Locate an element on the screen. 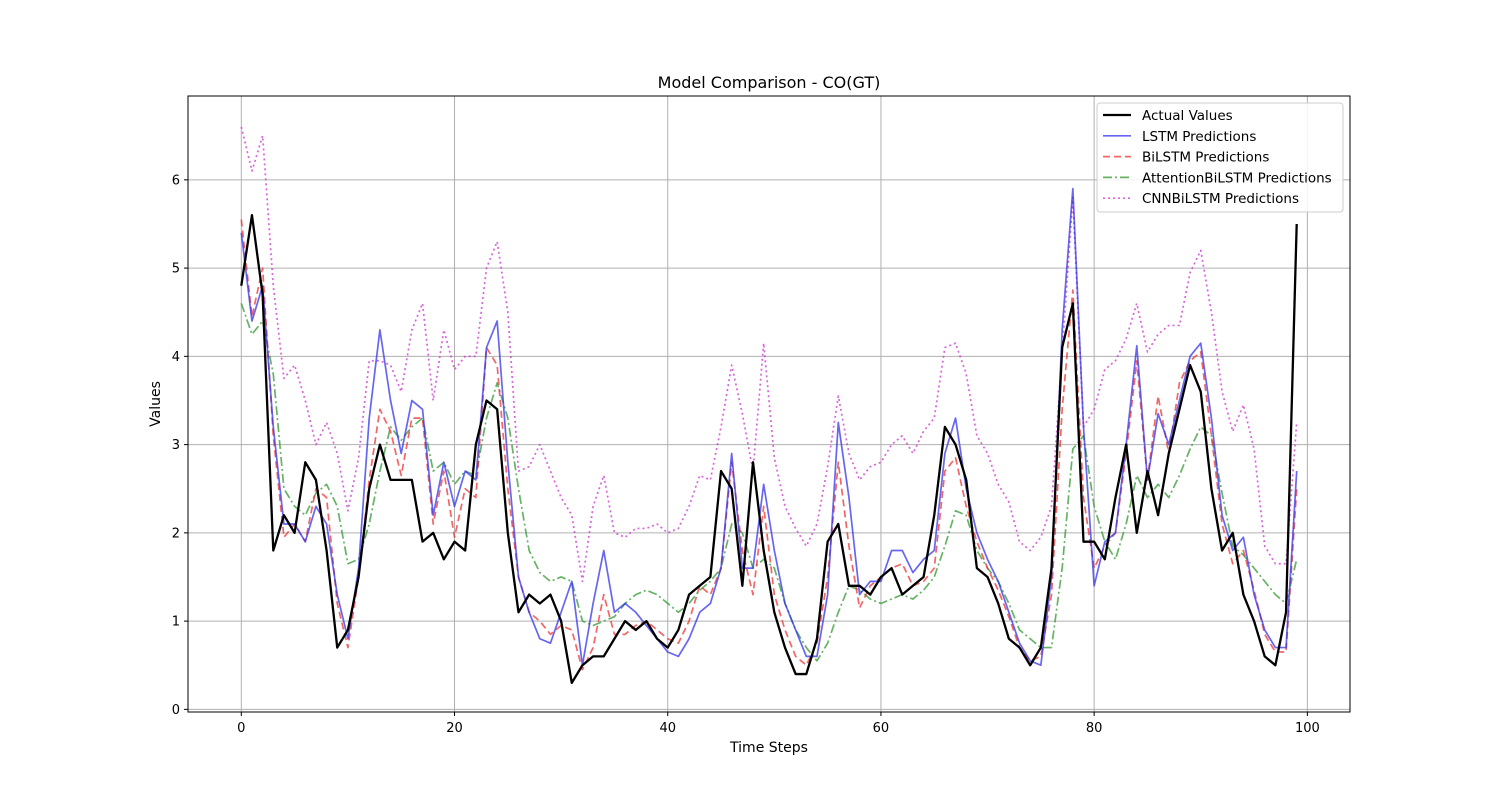 The width and height of the screenshot is (1500, 800). y-tick-label: 1 is located at coordinates (176, 622).